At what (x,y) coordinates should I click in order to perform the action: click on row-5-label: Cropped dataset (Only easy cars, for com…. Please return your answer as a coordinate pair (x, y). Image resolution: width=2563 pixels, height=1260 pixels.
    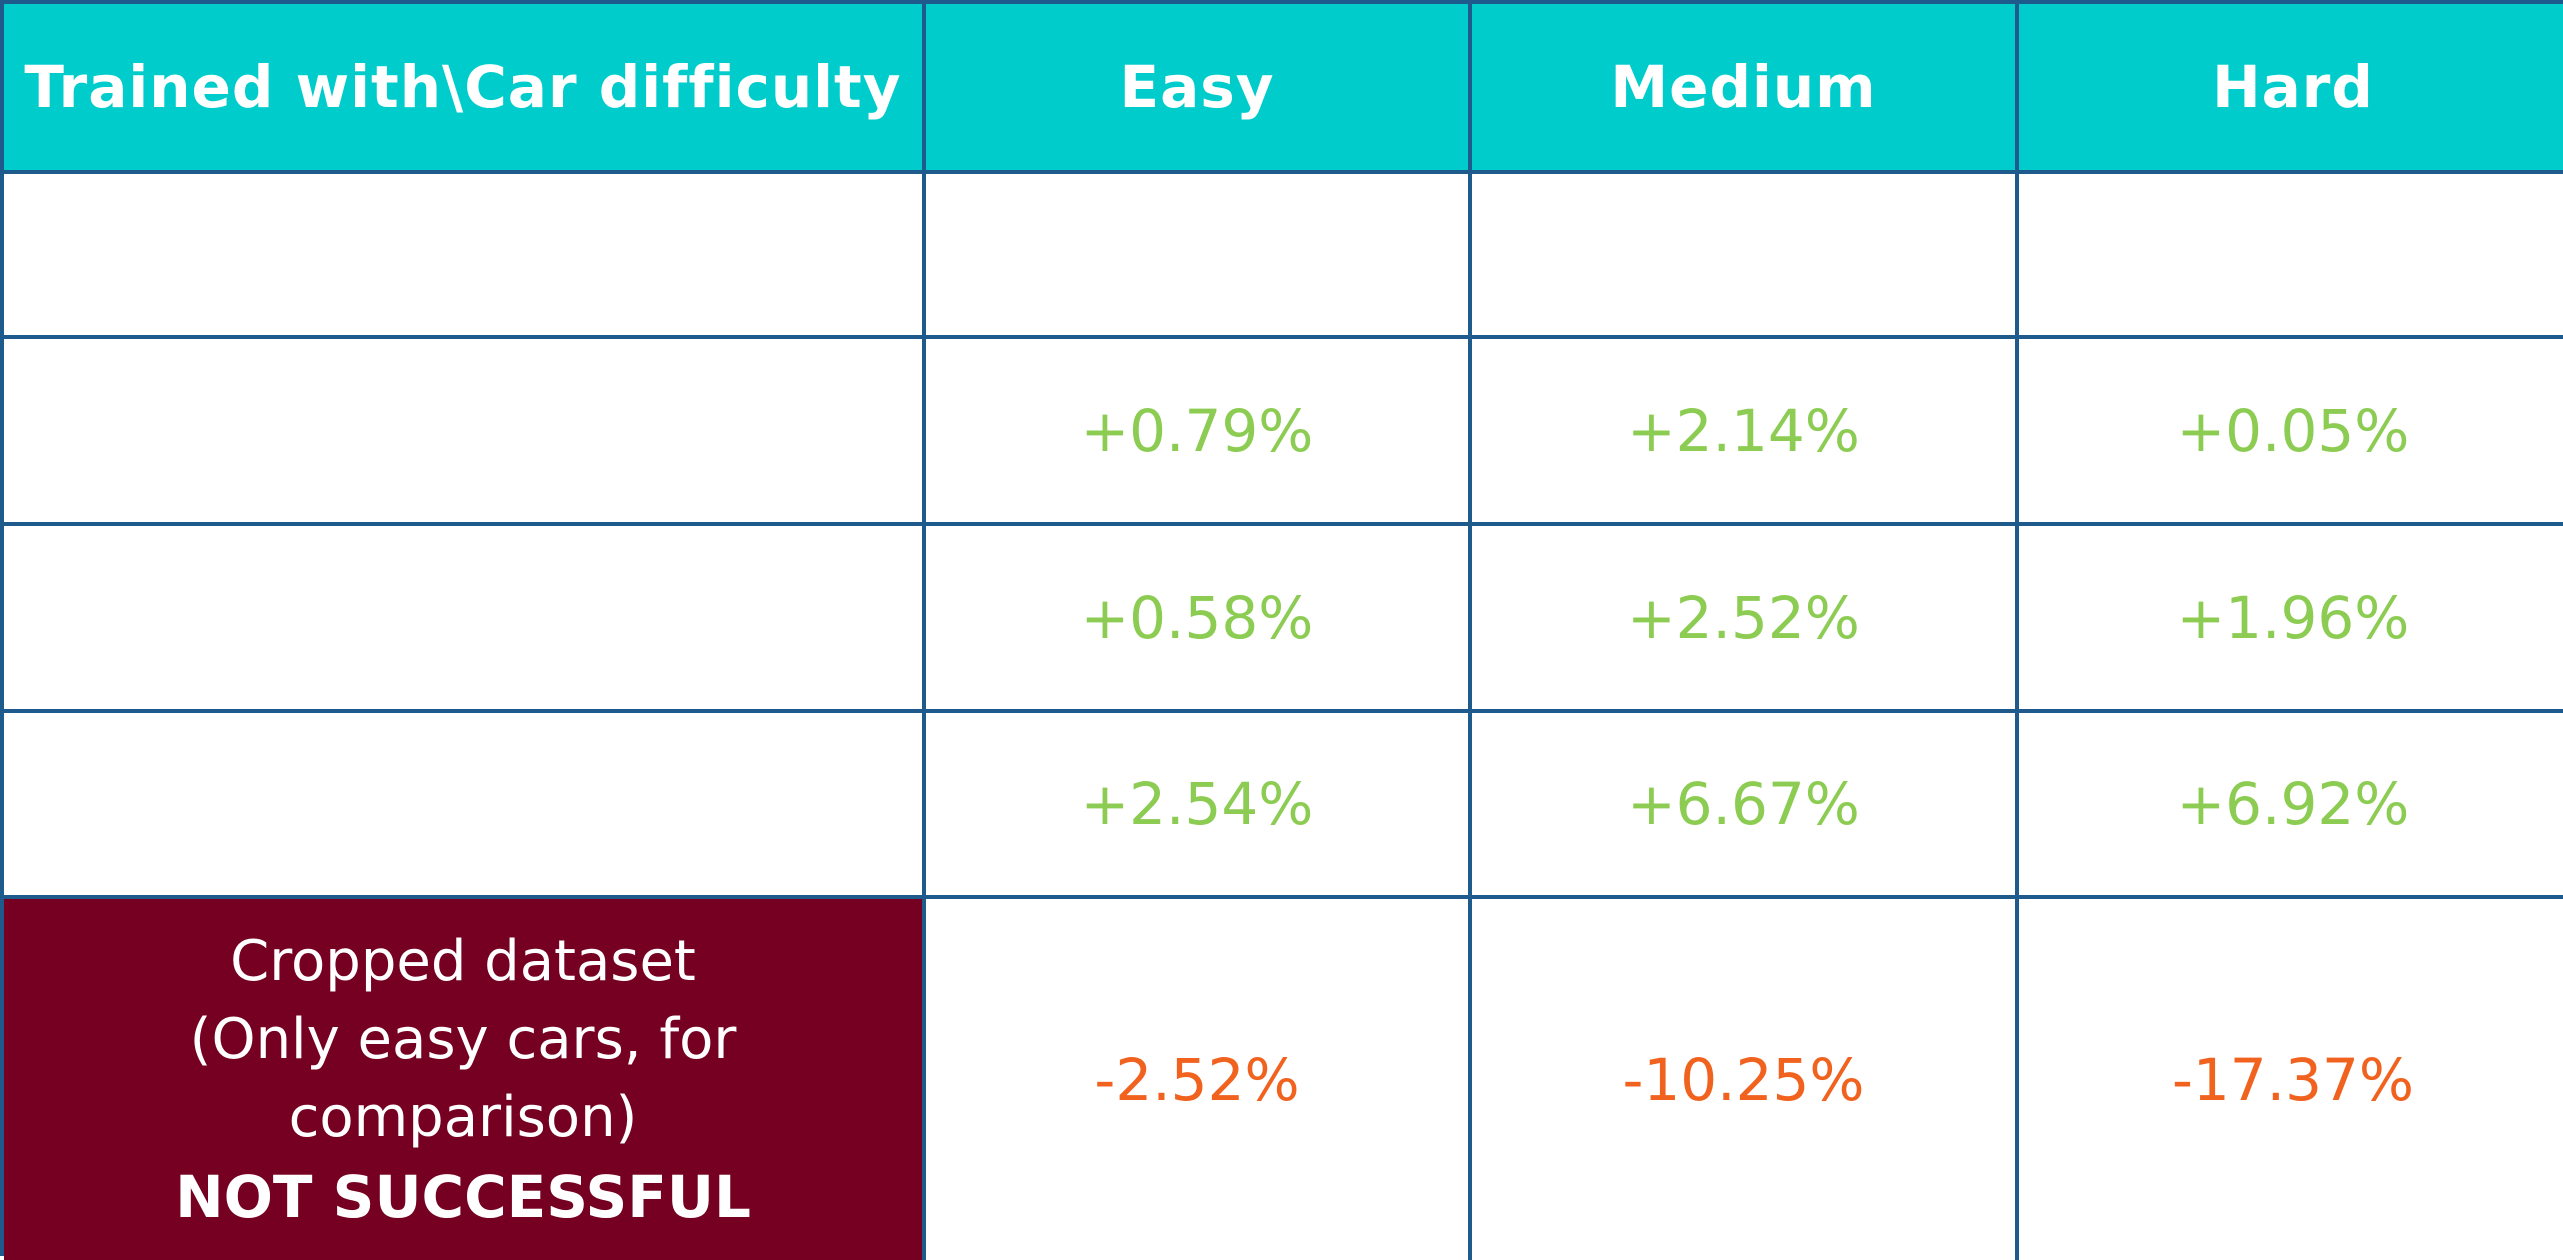
    Looking at the image, I should click on (465, 1079).